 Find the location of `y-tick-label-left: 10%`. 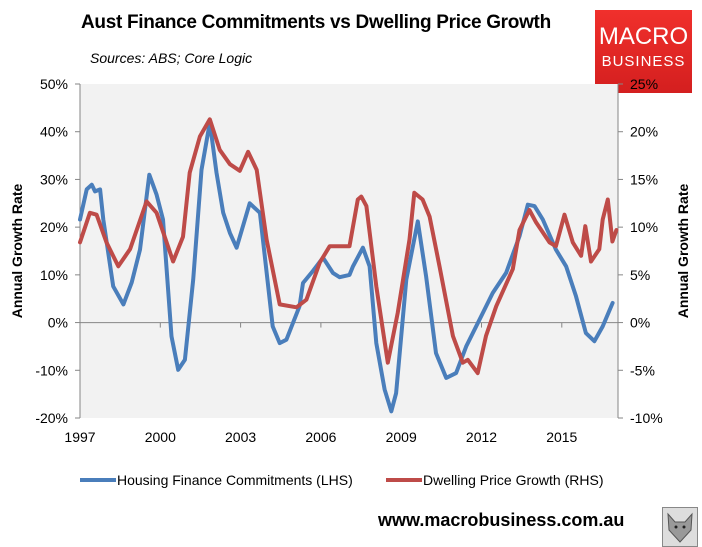

y-tick-label-left: 10% is located at coordinates (54, 275).